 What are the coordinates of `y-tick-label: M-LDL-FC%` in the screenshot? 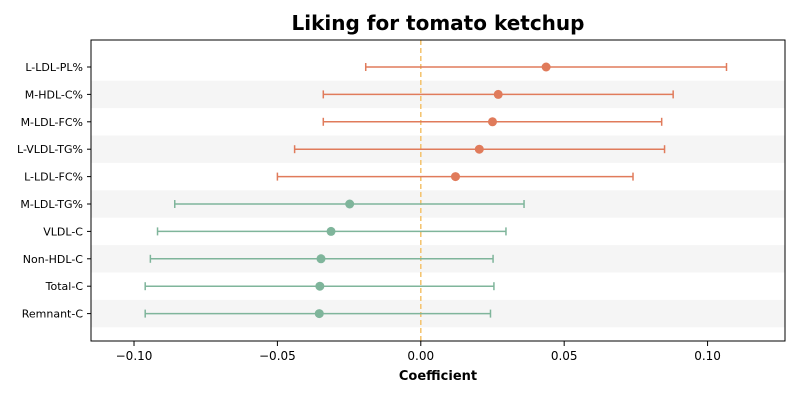 It's located at (52, 122).